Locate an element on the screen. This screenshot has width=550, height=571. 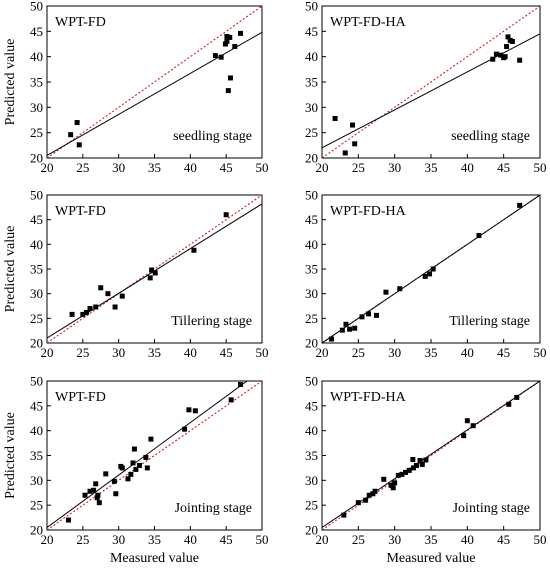
y-tick-label: 35 is located at coordinates (311, 82).